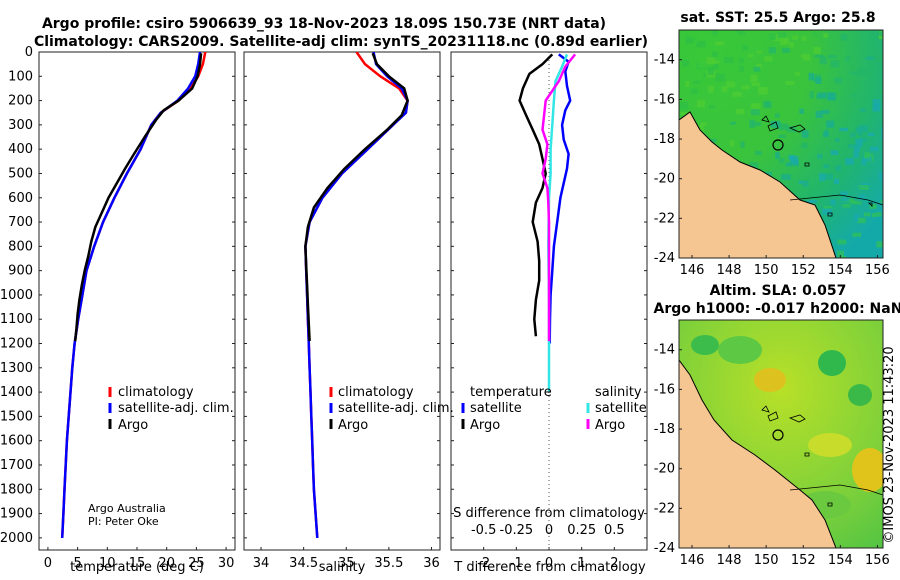 This screenshot has height=580, width=900. What do you see at coordinates (536, 195) in the screenshot?
I see `series-line-t-argo` at bounding box center [536, 195].